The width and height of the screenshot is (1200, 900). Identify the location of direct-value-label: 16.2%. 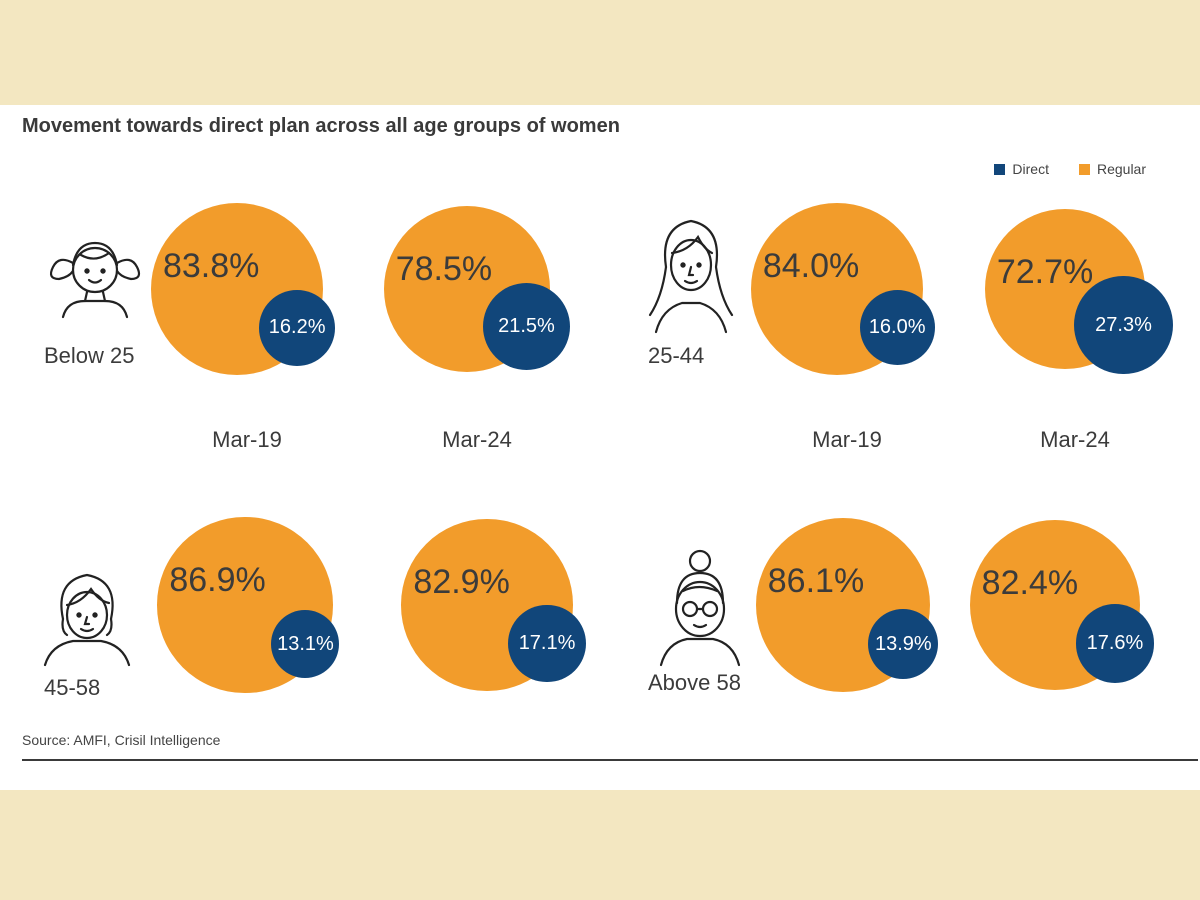
(297, 327).